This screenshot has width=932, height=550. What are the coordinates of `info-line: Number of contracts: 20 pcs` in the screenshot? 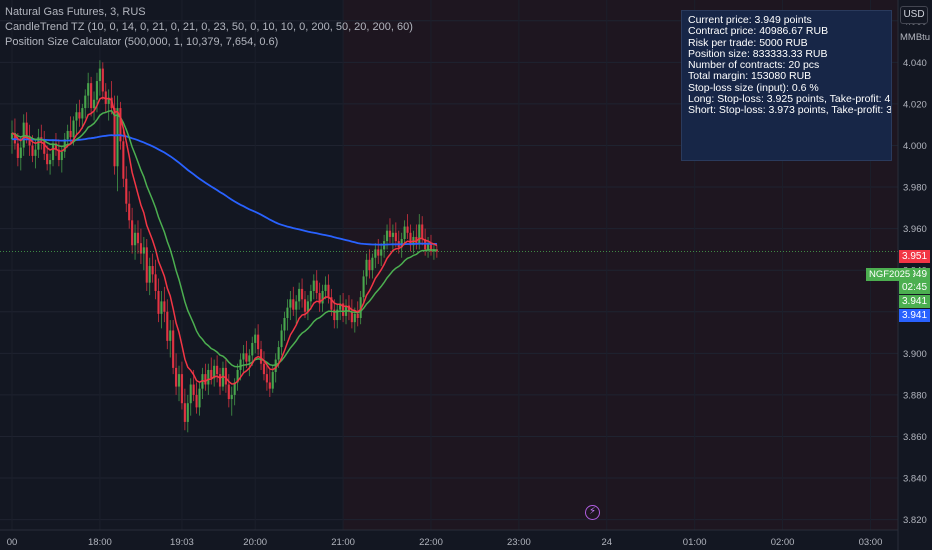 It's located at (754, 65).